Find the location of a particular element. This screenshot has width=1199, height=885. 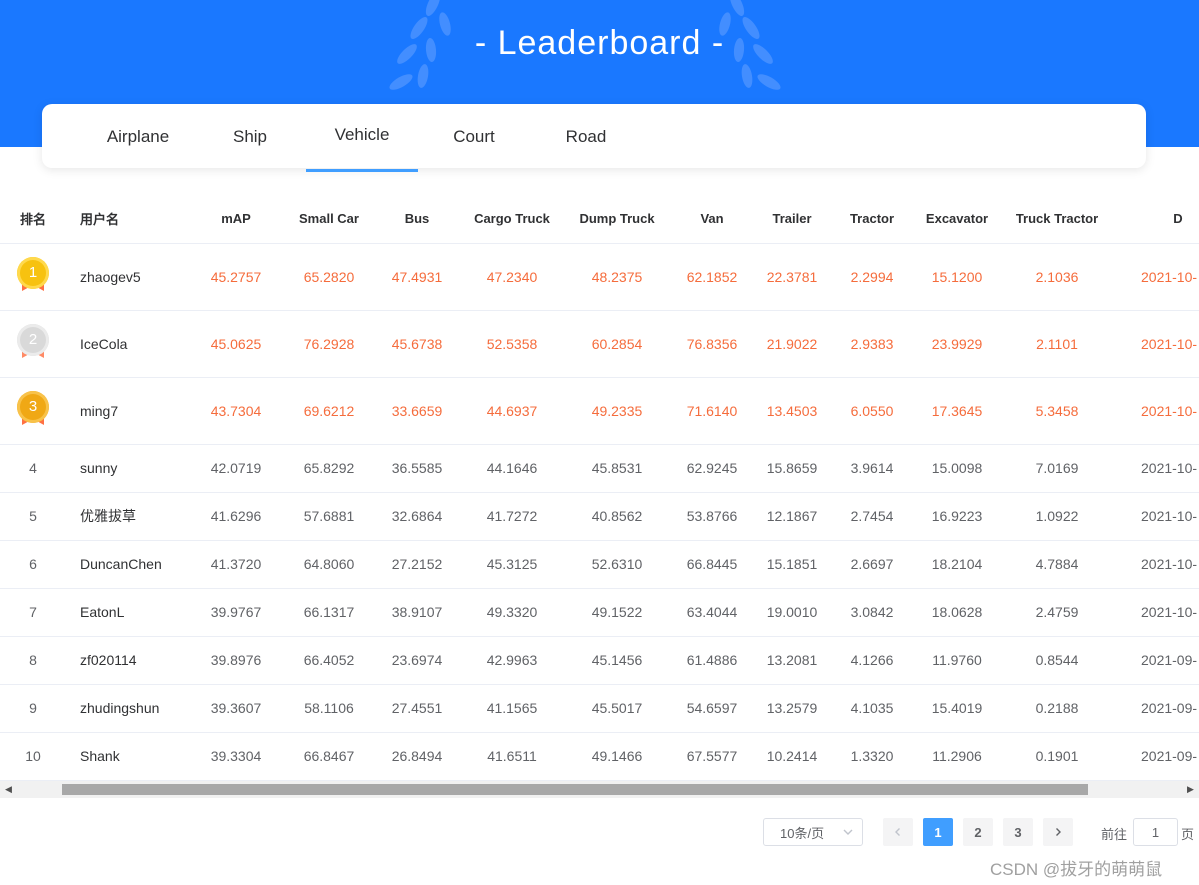

score-cell: 26.8494 is located at coordinates (417, 756).